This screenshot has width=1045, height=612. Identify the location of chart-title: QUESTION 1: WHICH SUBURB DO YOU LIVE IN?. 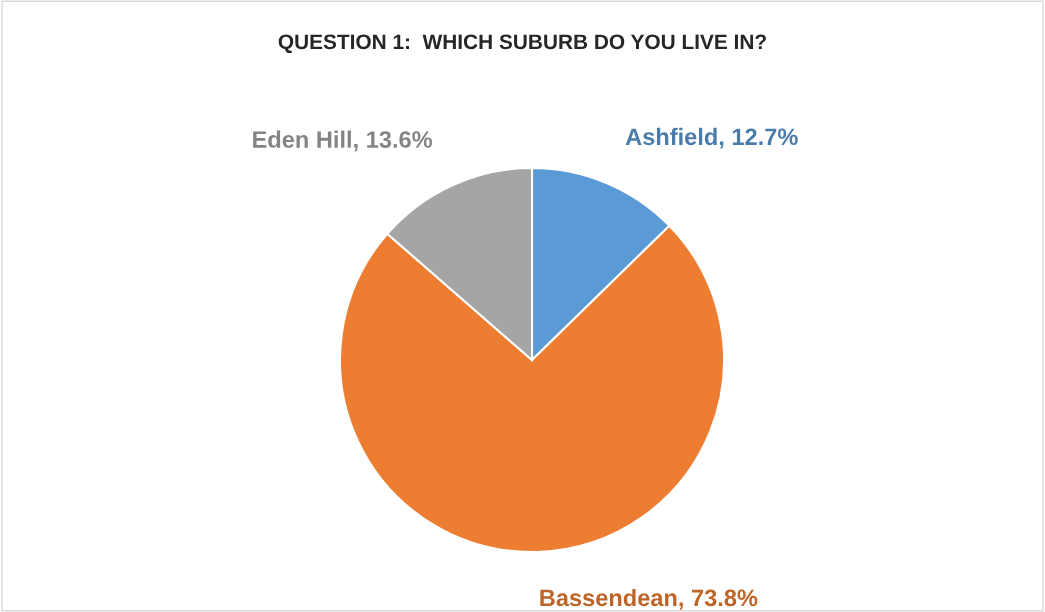
(522, 44).